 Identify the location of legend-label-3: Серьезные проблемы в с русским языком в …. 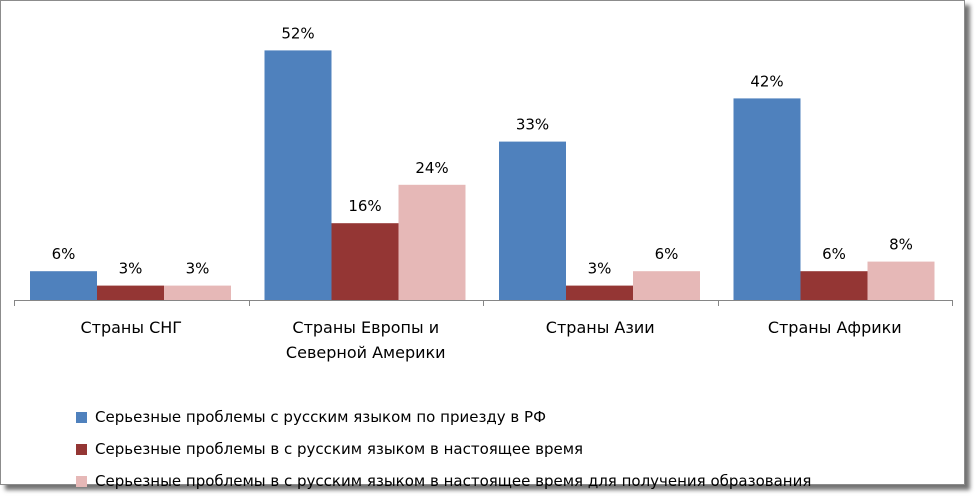
(453, 481).